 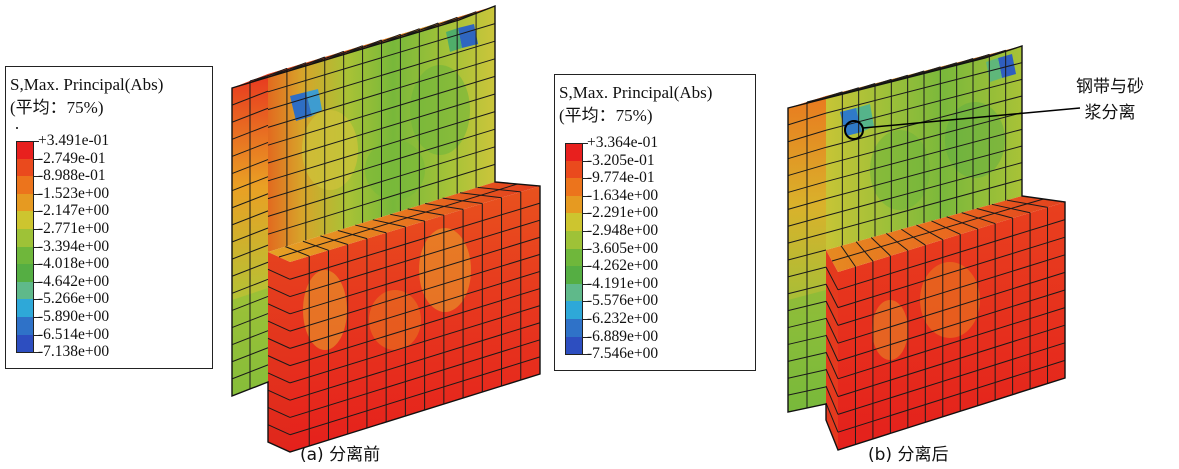 What do you see at coordinates (623, 336) in the screenshot?
I see `legend-value: -6.889e+00` at bounding box center [623, 336].